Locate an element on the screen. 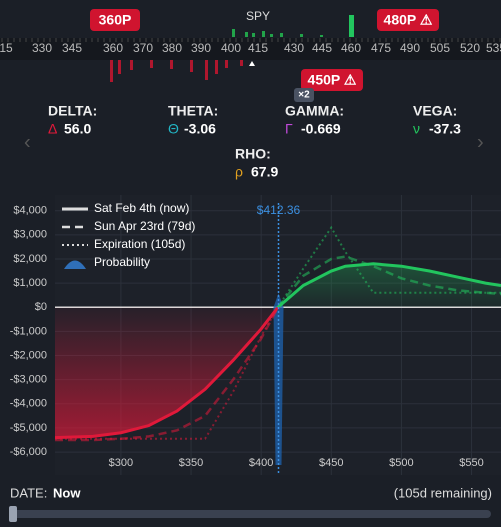 The image size is (501, 527). y-tick-label: $1,000 is located at coordinates (30, 283).